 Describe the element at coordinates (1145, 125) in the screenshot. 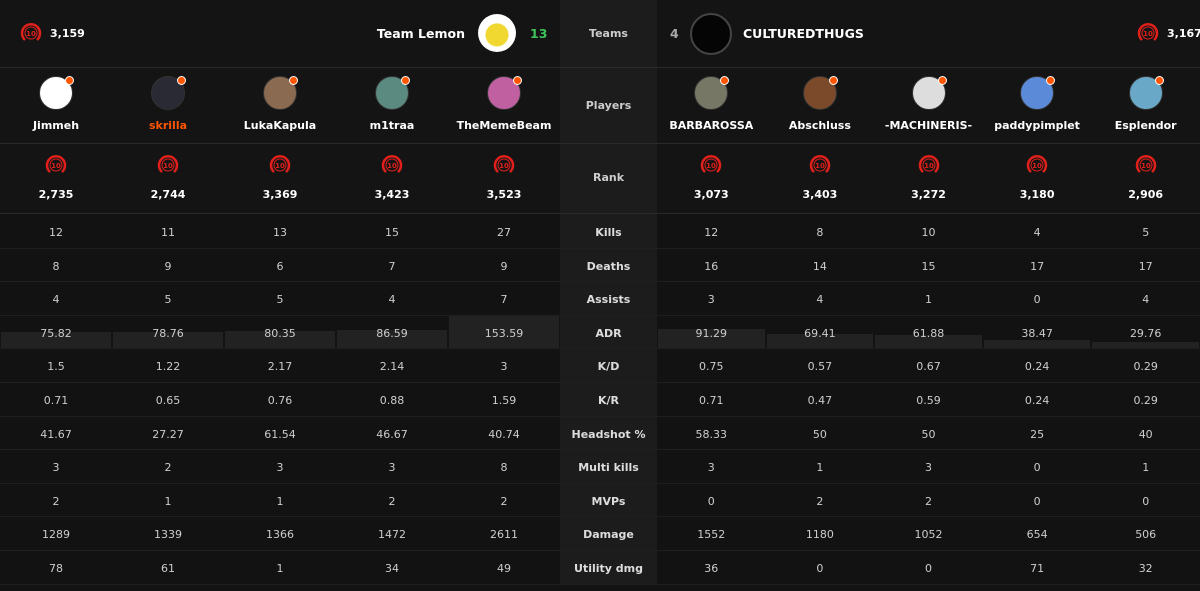

I see `player-name: Esplendor` at that location.